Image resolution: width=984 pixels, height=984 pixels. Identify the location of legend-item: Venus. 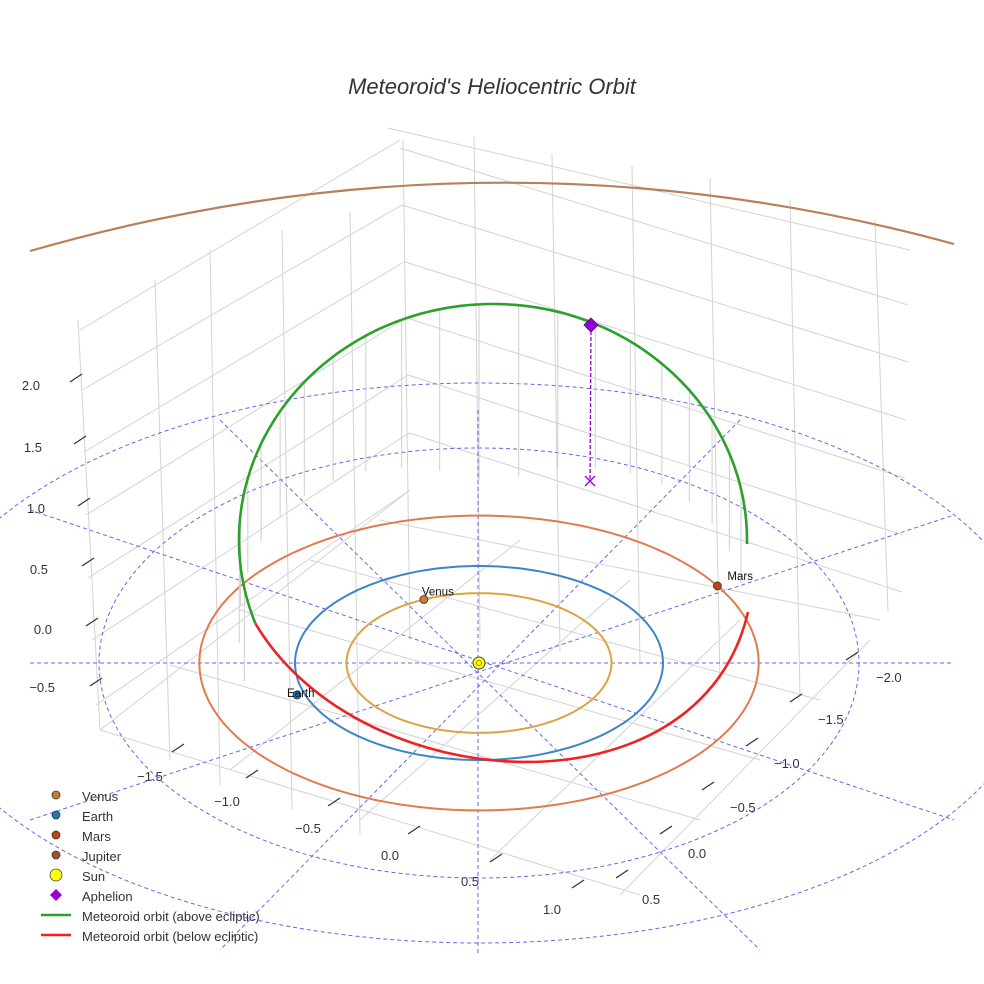
(150, 796).